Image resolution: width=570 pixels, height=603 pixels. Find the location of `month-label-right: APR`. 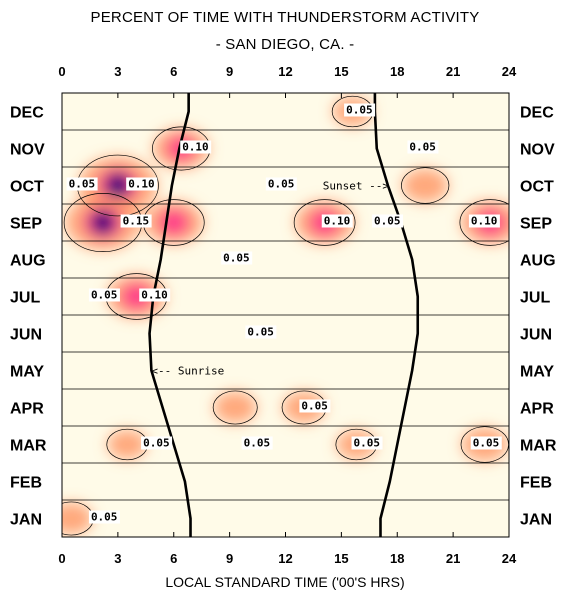

month-label-right: APR is located at coordinates (537, 409).